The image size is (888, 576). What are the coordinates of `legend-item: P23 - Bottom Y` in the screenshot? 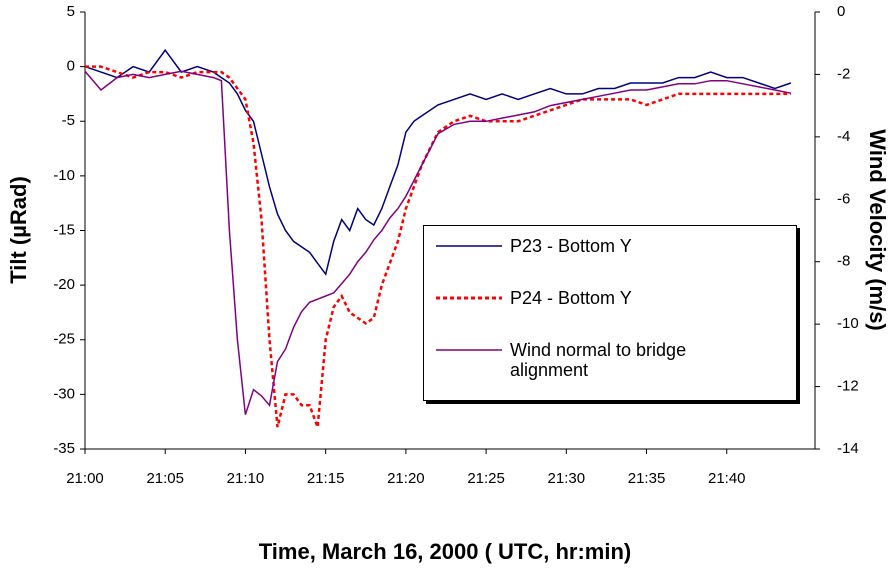 It's located at (597, 246).